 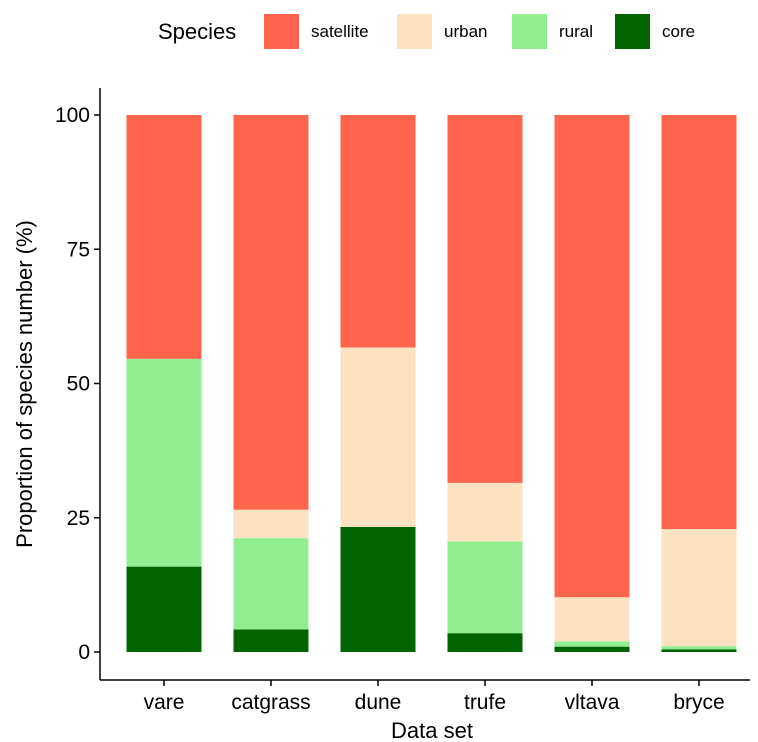 What do you see at coordinates (78, 518) in the screenshot?
I see `y-tick-label: 25` at bounding box center [78, 518].